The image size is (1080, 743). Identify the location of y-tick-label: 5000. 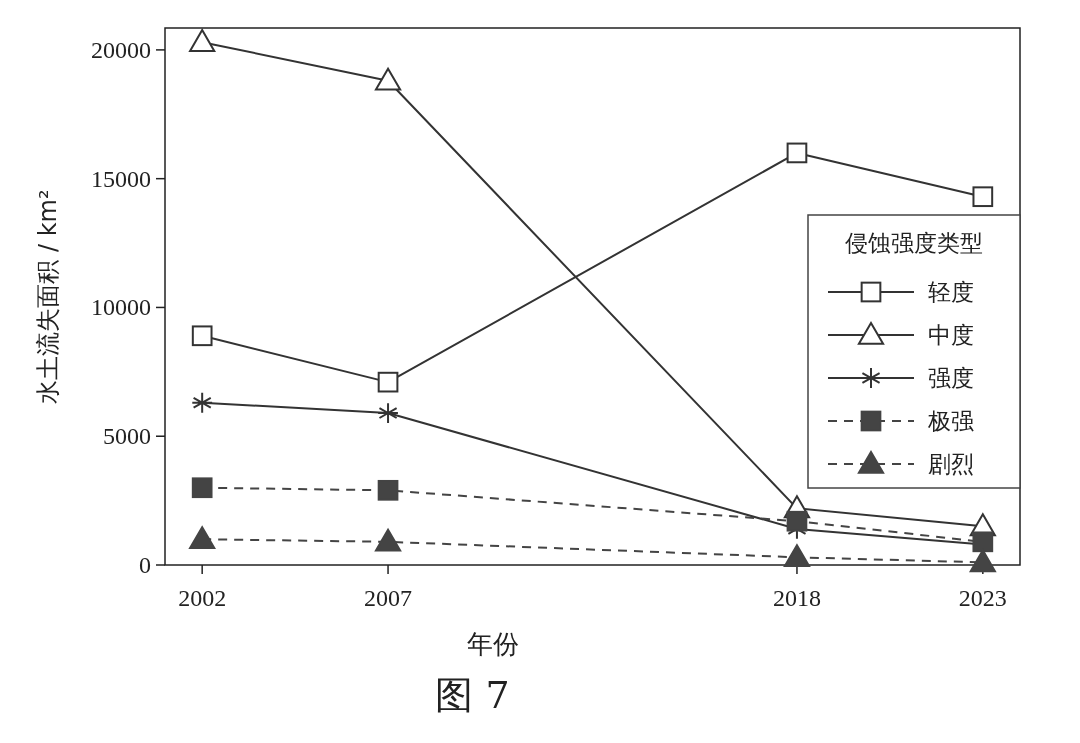
(127, 436).